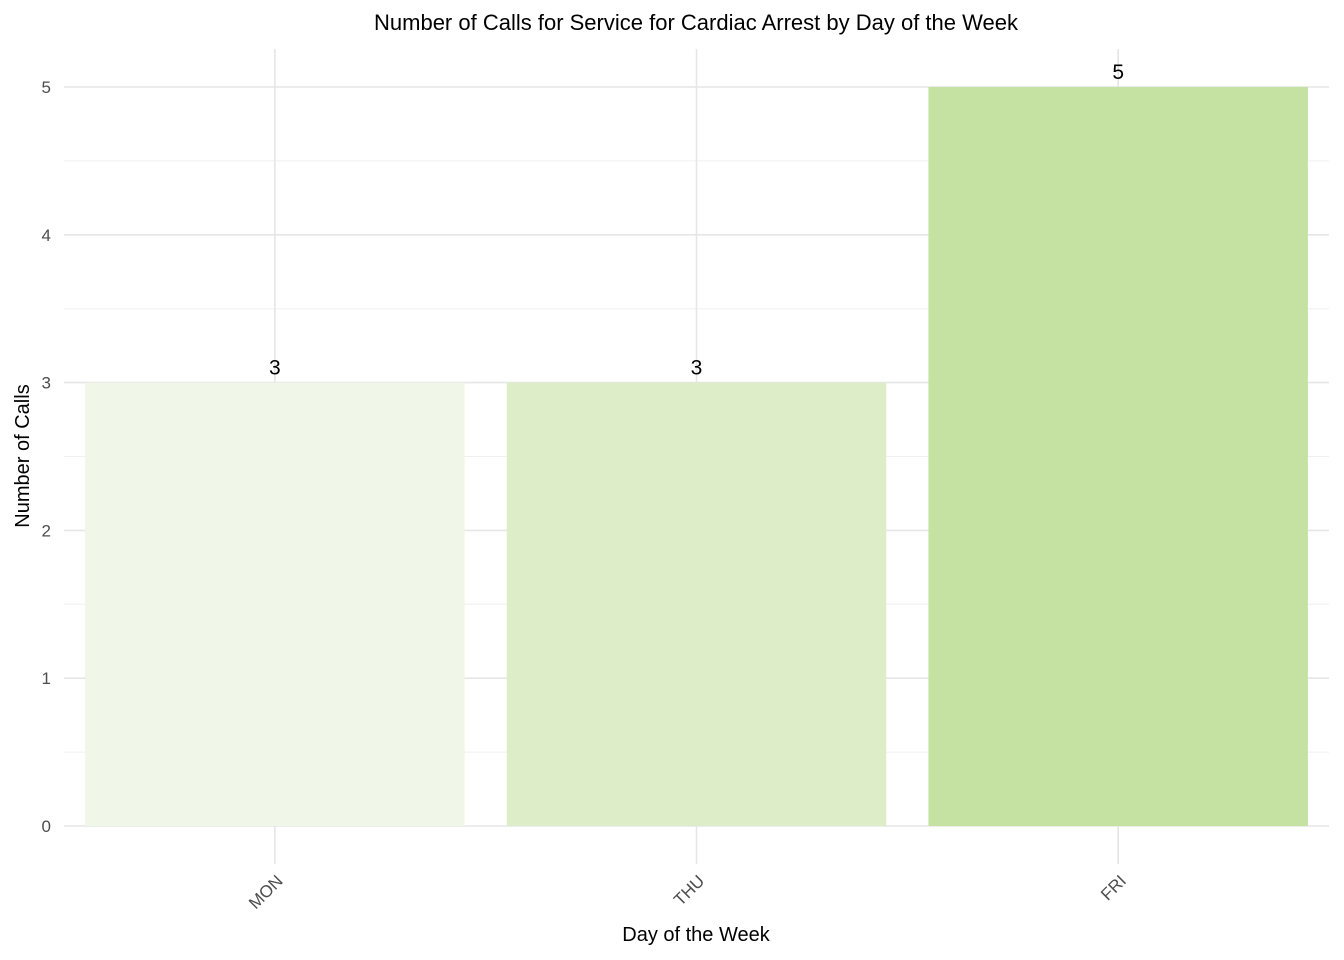  What do you see at coordinates (46, 826) in the screenshot?
I see `y-tick-label: 0` at bounding box center [46, 826].